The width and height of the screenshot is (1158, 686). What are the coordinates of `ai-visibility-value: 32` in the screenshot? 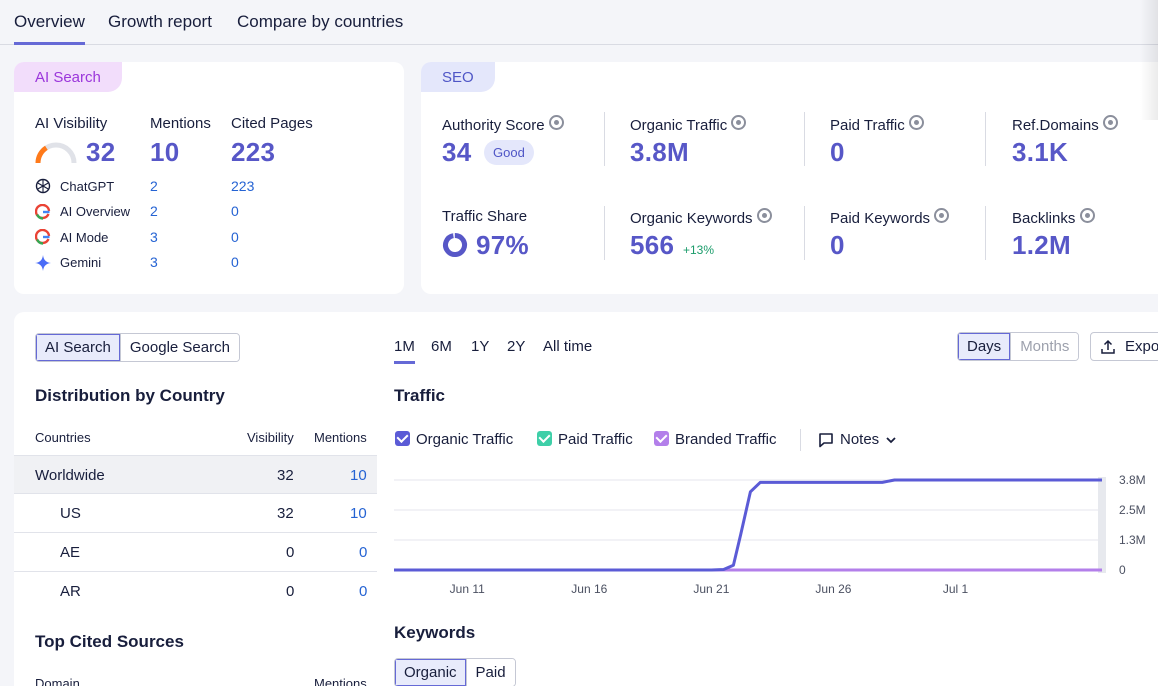 It's located at (101, 152).